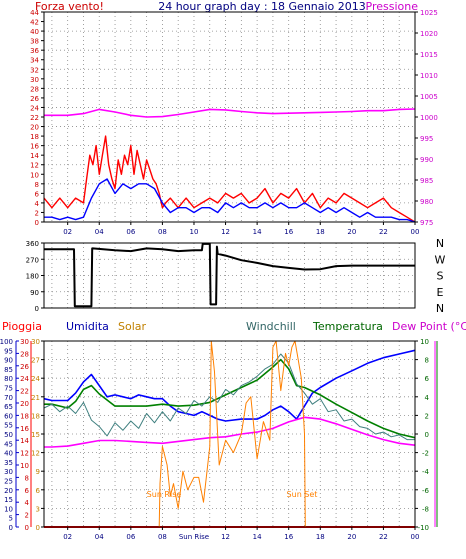  What do you see at coordinates (37, 309) in the screenshot?
I see `tick-label-direction: 0` at bounding box center [37, 309].